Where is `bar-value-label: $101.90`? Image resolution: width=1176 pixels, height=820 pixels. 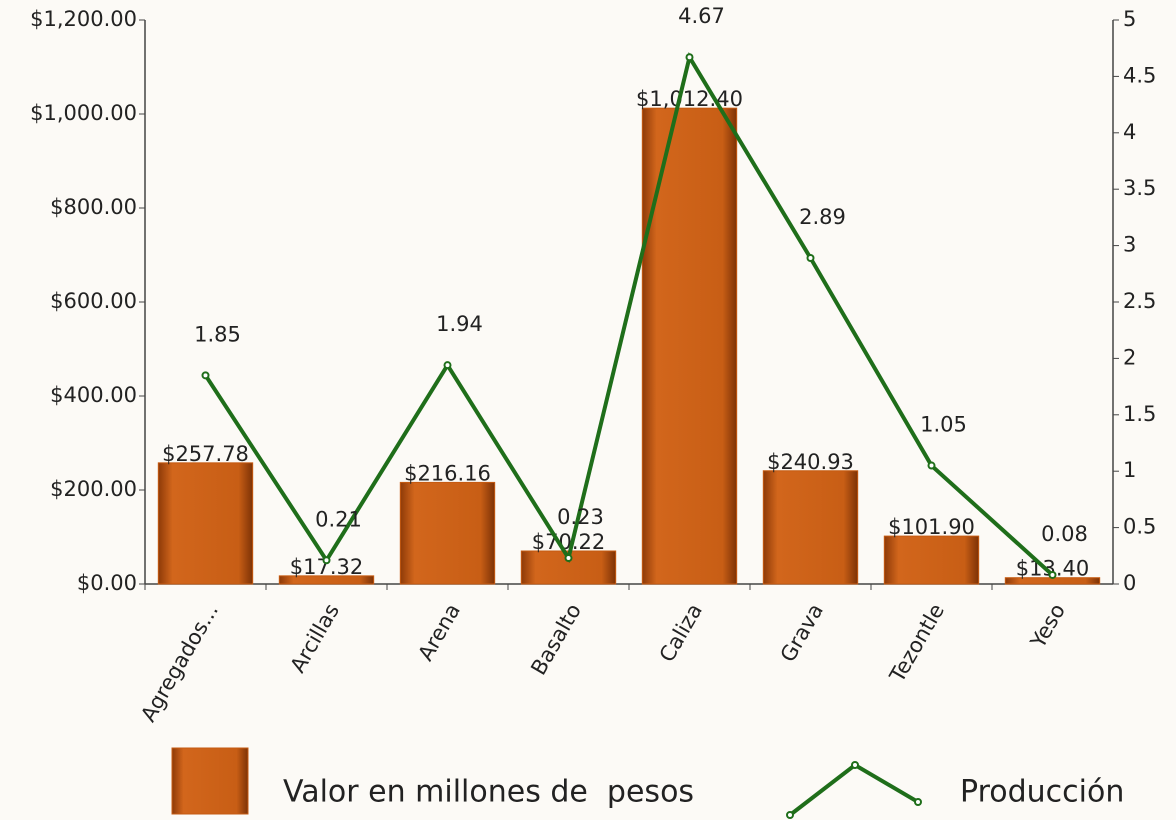 bar-value-label: $101.90 is located at coordinates (931, 527).